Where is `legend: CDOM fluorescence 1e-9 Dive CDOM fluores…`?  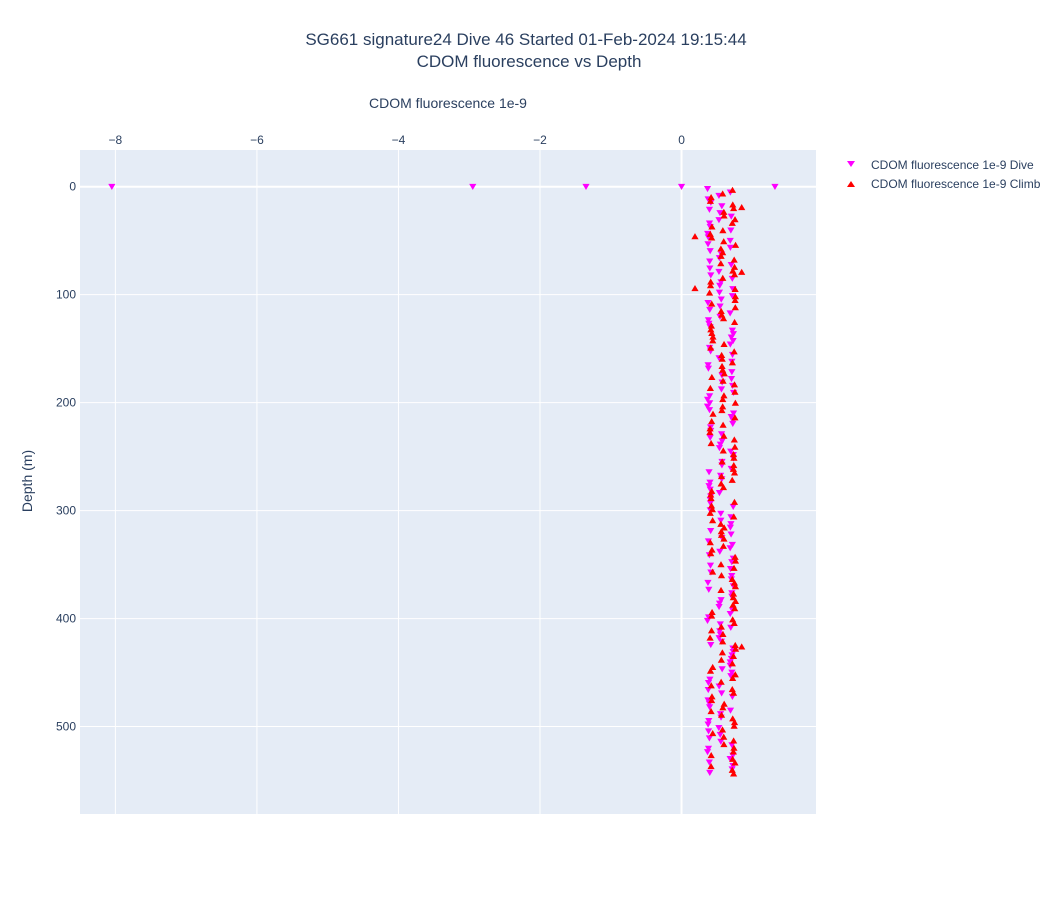
legend: CDOM fluorescence 1e-9 Dive CDOM fluores… is located at coordinates (944, 174).